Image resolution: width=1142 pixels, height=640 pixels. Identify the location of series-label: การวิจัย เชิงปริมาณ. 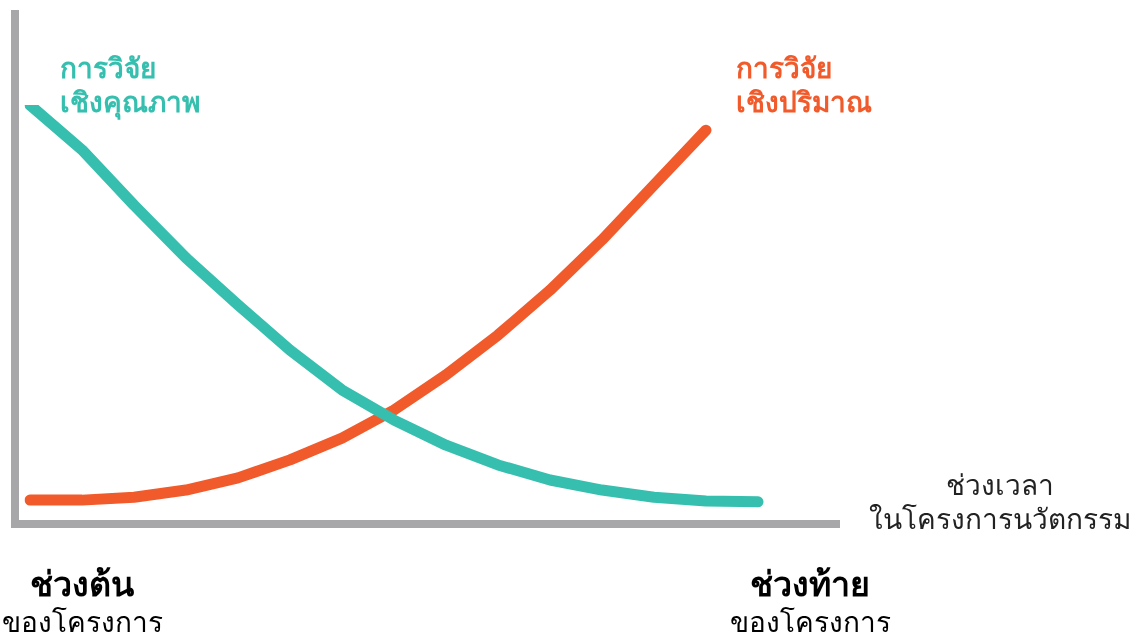
(804, 85).